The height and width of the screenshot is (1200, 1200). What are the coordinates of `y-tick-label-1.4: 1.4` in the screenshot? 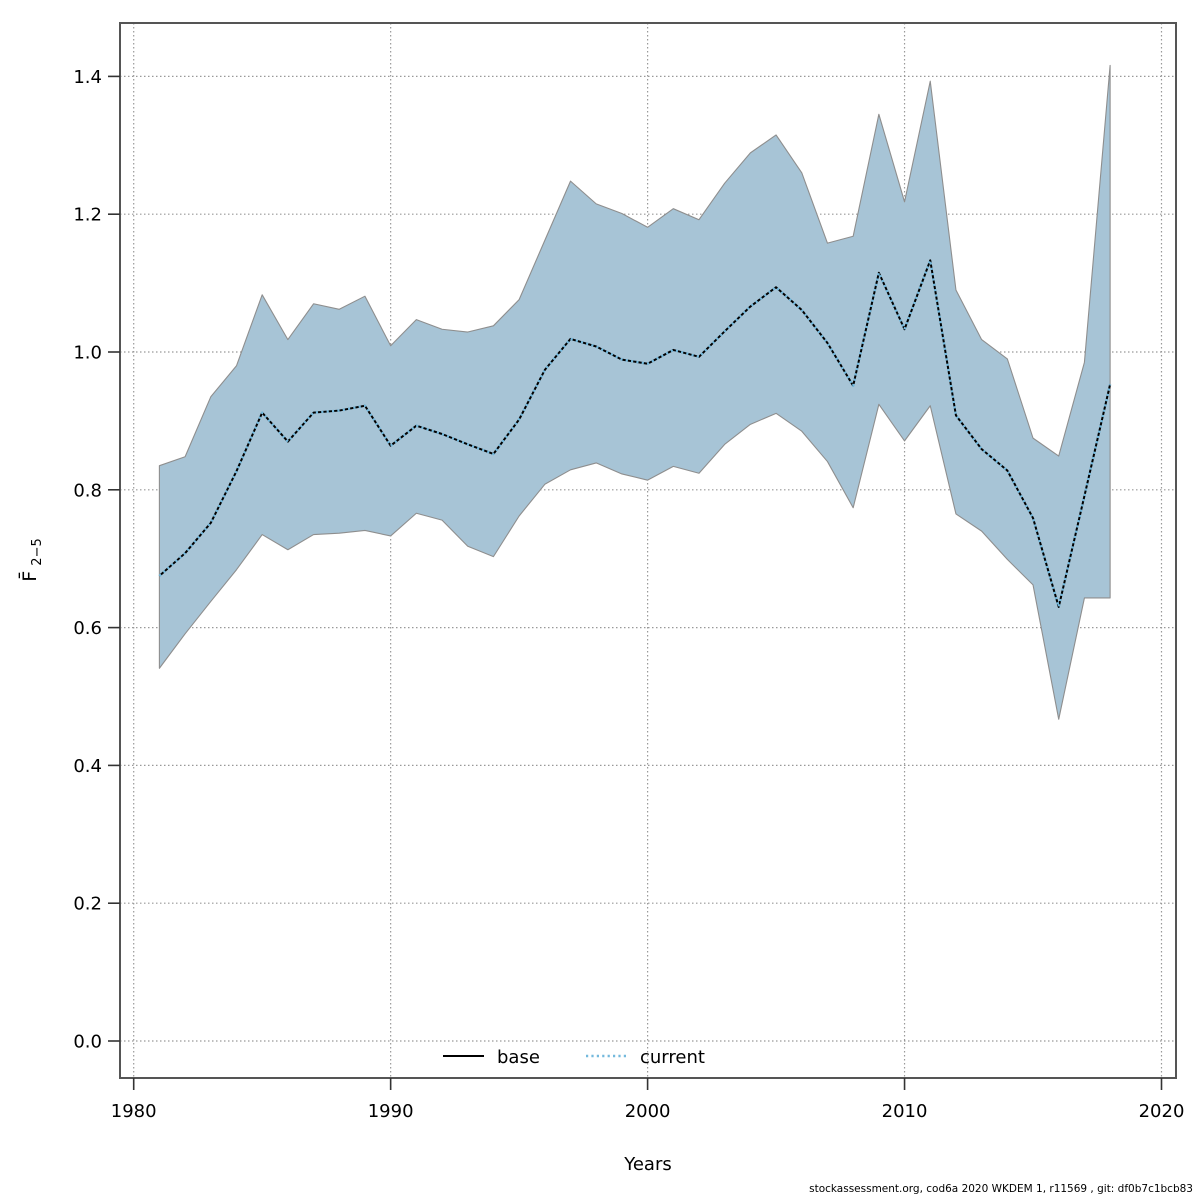 It's located at (87, 77).